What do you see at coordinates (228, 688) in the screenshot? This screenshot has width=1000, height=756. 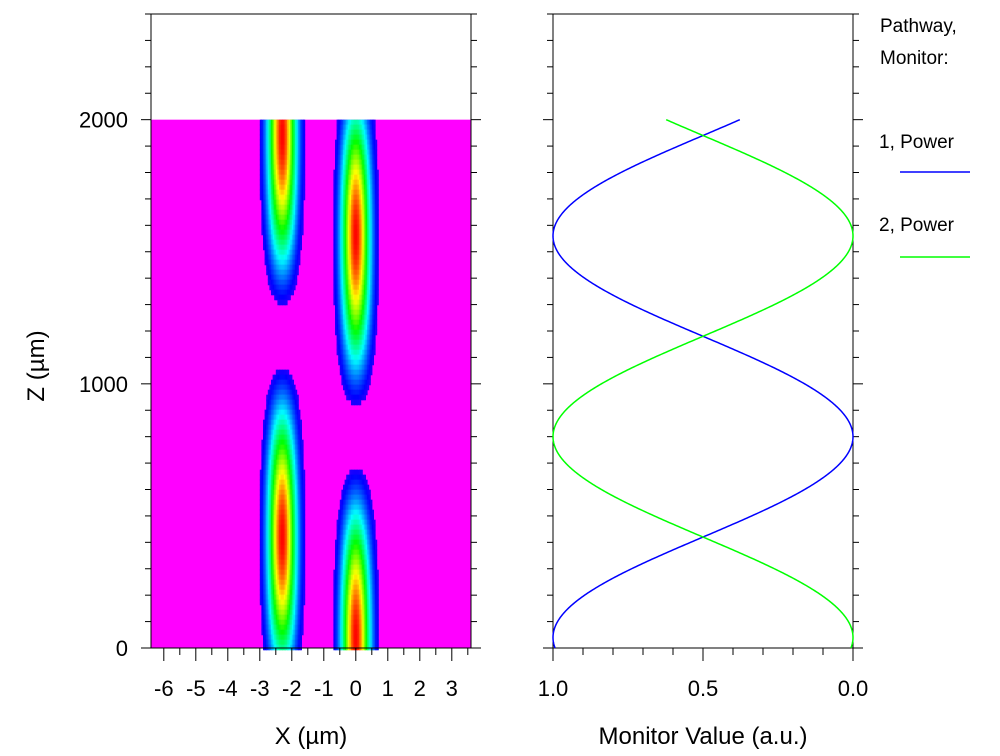 I see `x-tick-label: -4` at bounding box center [228, 688].